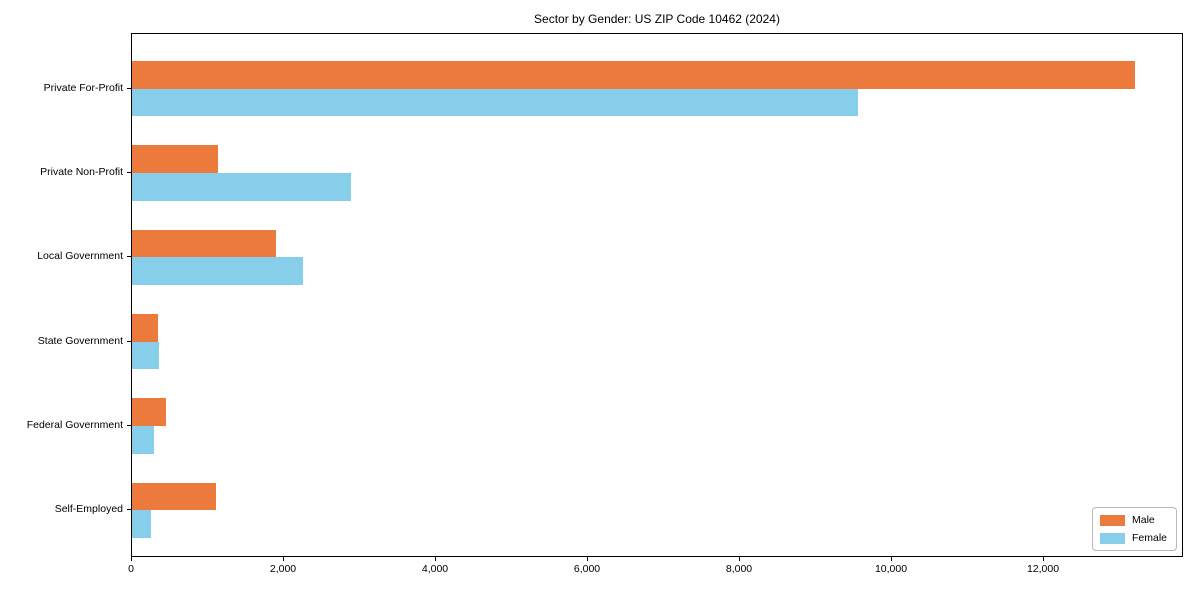  What do you see at coordinates (1134, 529) in the screenshot?
I see `legend: Male Female` at bounding box center [1134, 529].